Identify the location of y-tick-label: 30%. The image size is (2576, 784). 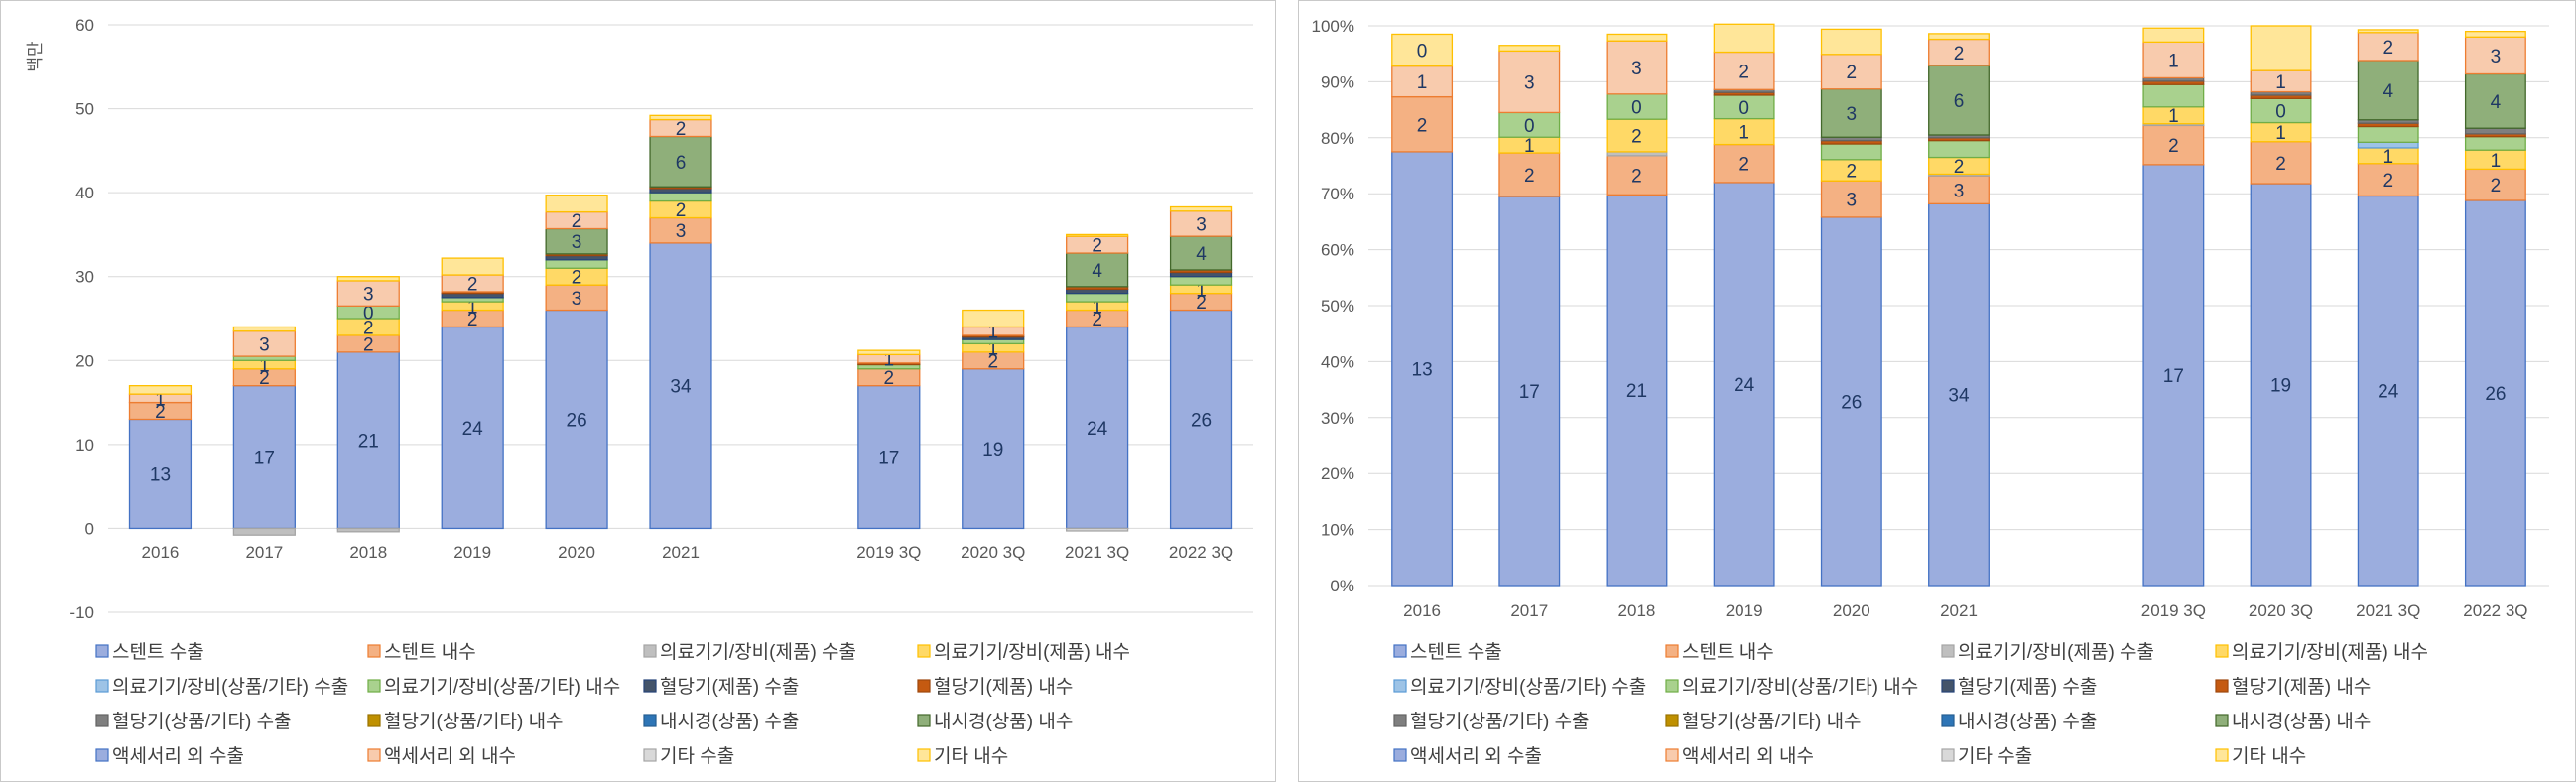
(1337, 418).